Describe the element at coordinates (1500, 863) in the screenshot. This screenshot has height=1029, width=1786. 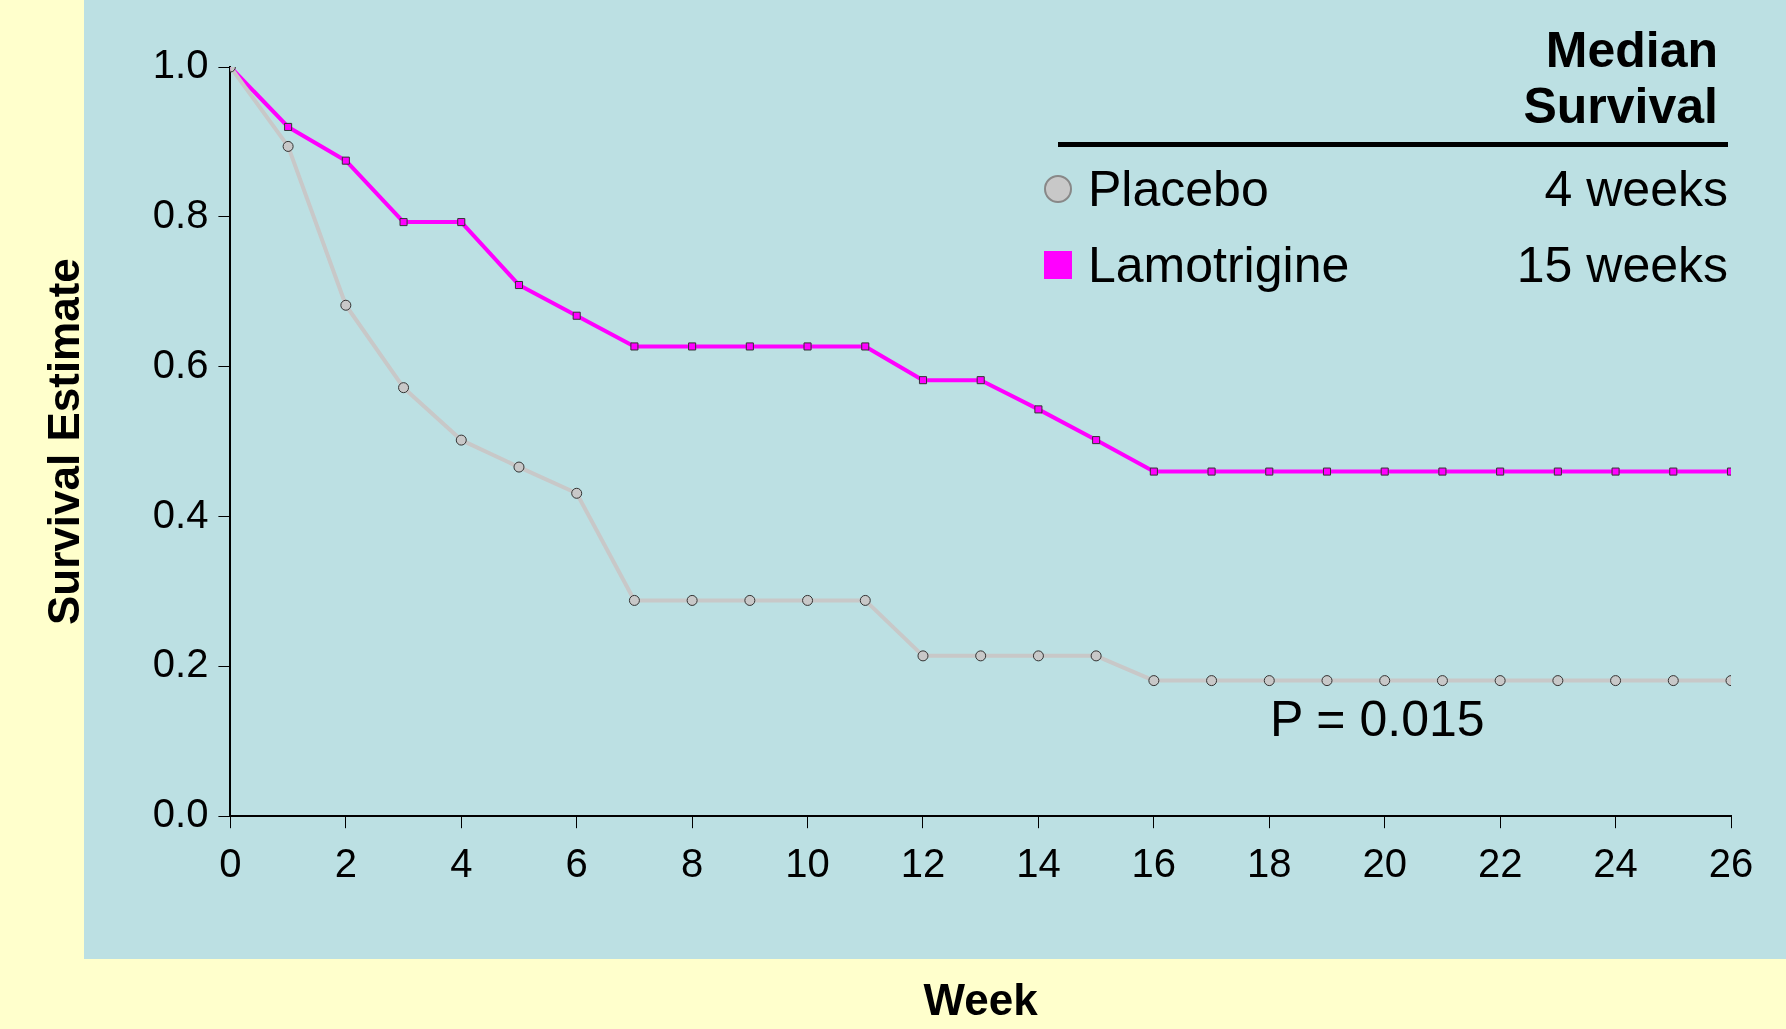
I see `x-tick-label: 22` at that location.